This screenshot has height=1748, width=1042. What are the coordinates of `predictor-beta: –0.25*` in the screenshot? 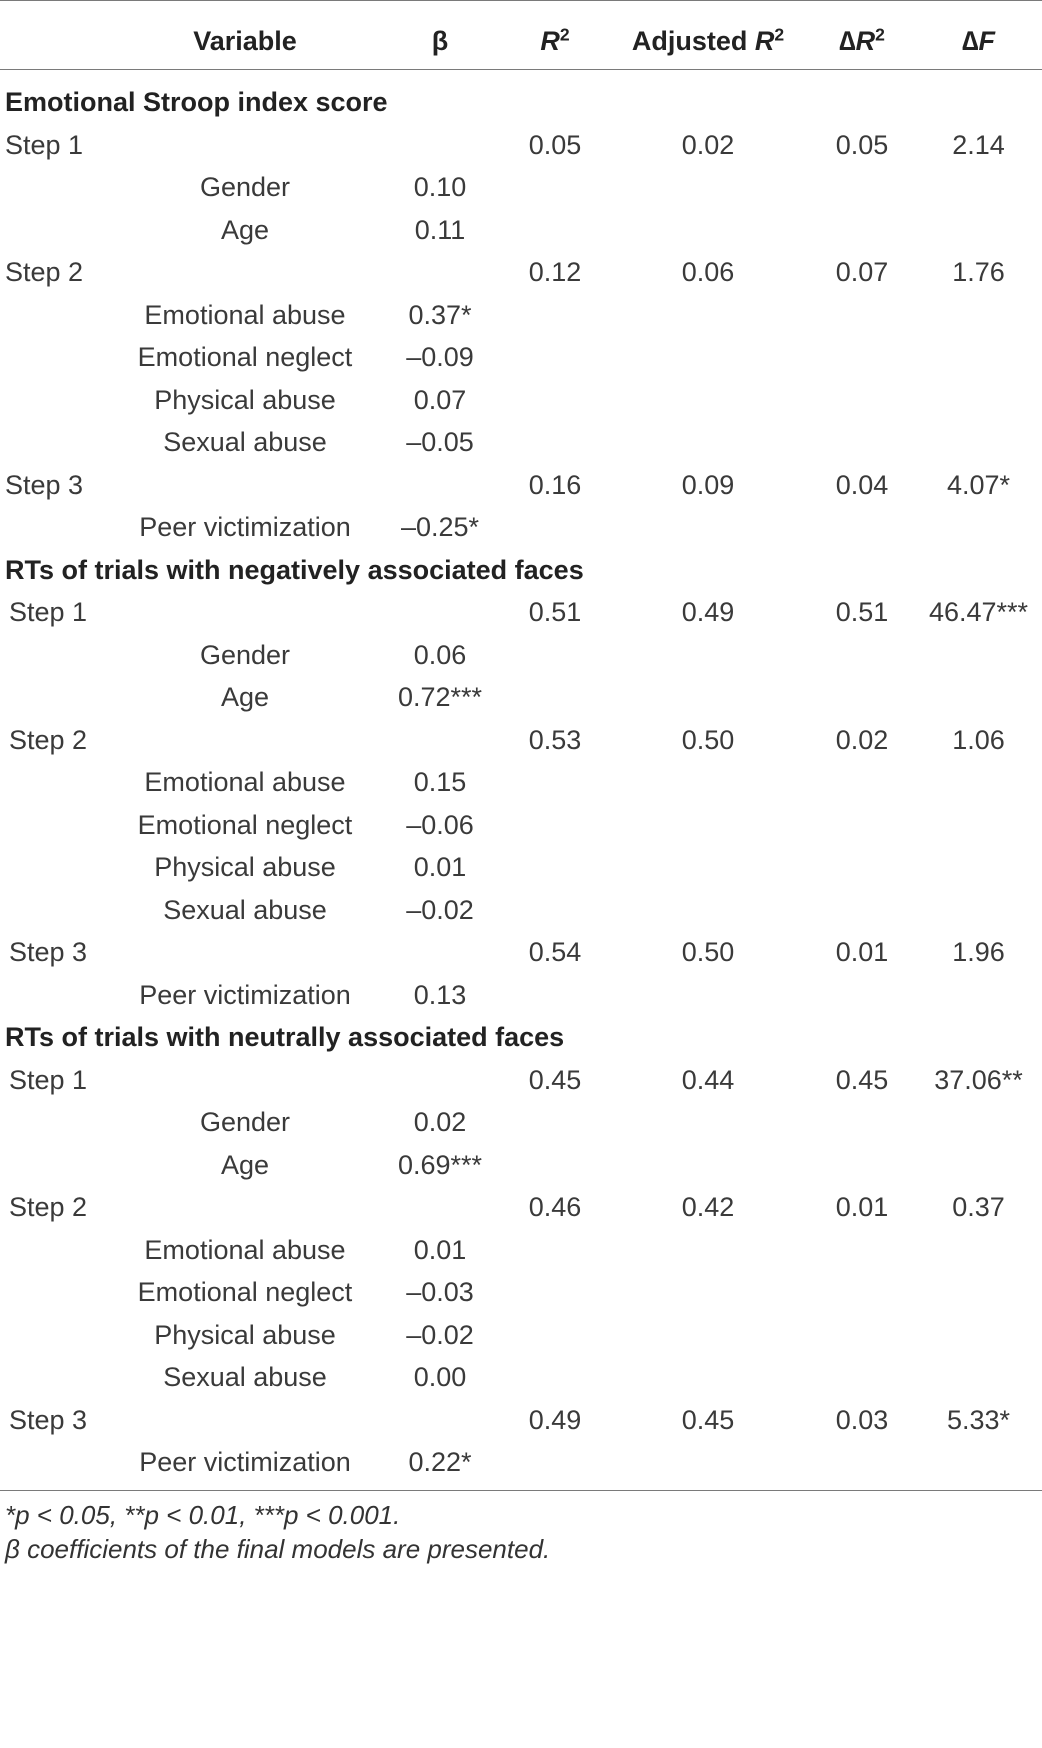 It's located at (440, 527).